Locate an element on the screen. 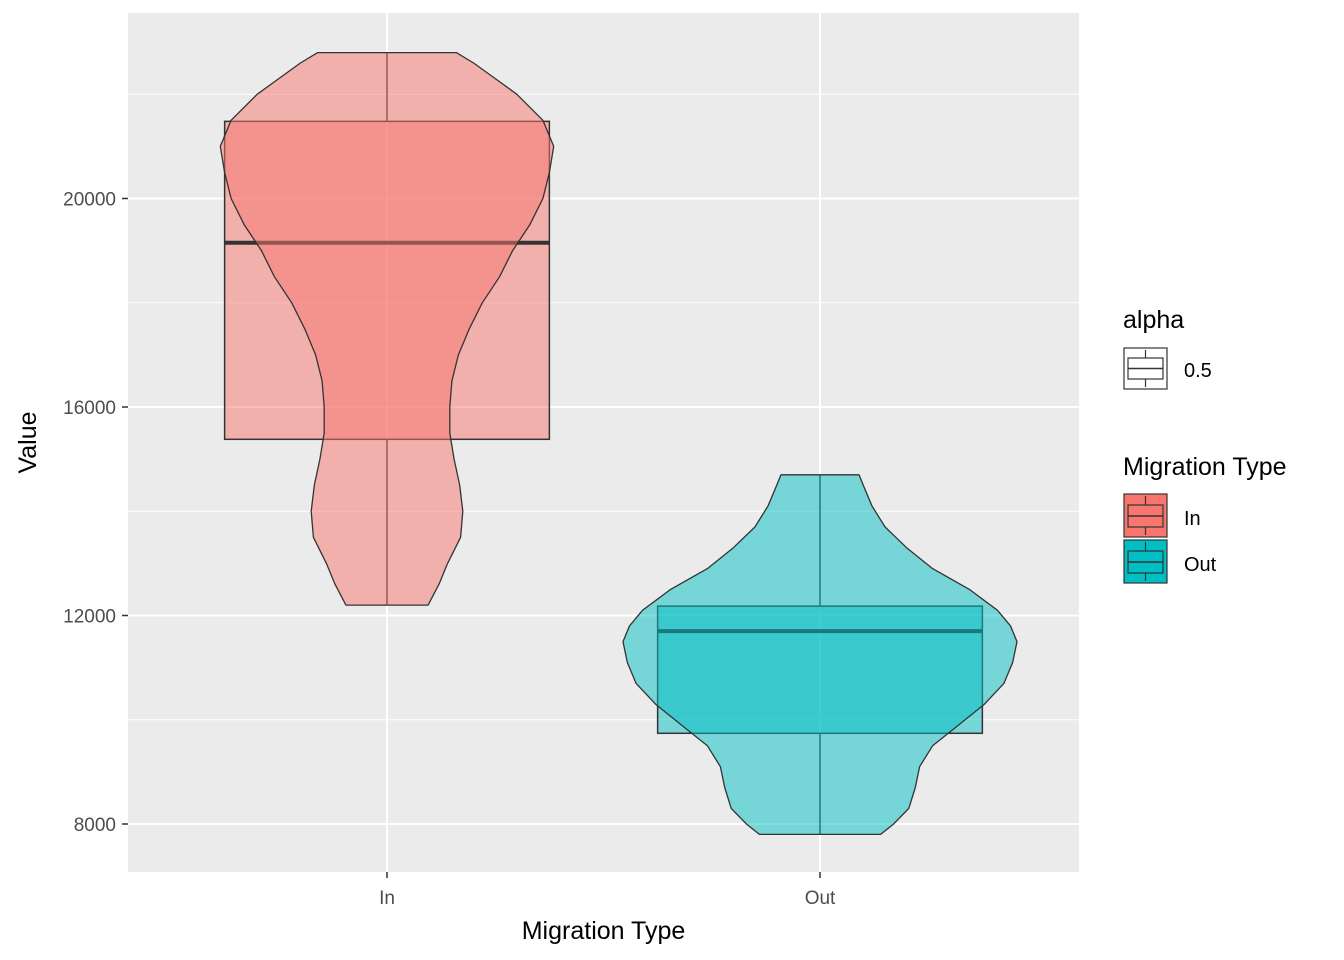 This screenshot has height=960, width=1344. y-axis-title: Value is located at coordinates (28, 442).